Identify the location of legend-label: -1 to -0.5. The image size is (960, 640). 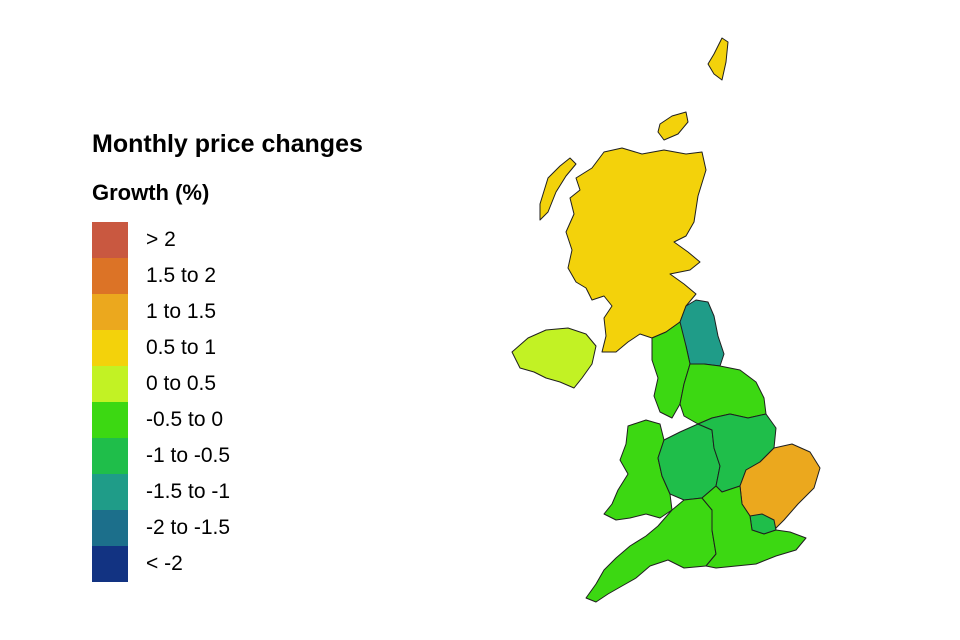
(188, 455).